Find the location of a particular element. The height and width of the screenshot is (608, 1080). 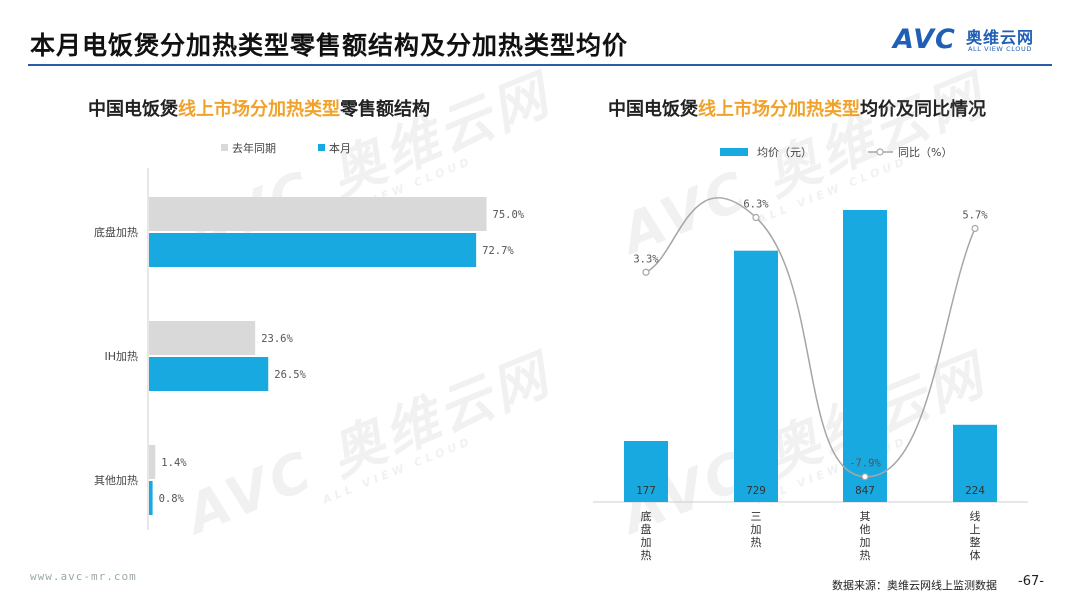

data-label: -7.9% is located at coordinates (865, 464).